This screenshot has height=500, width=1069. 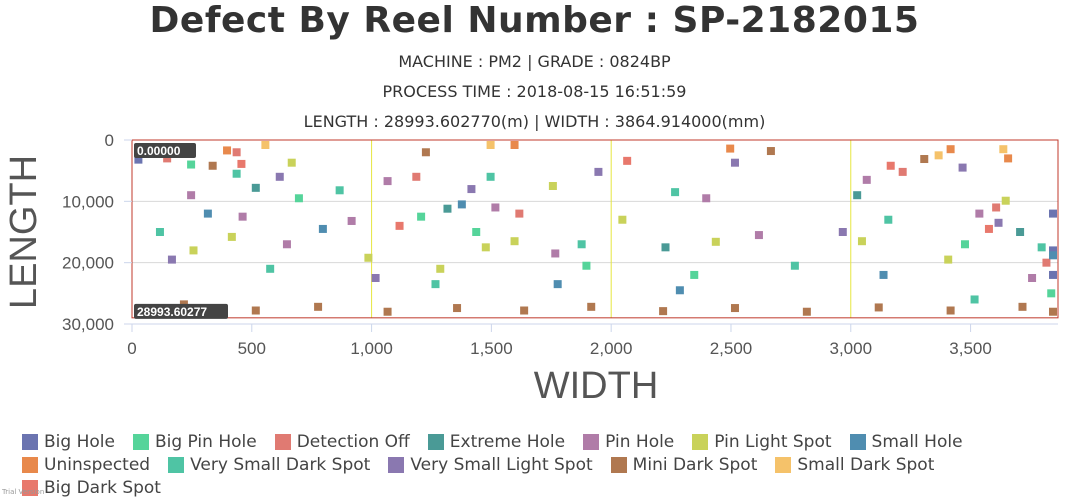 What do you see at coordinates (68, 442) in the screenshot?
I see `legend-item: Big Hole` at bounding box center [68, 442].